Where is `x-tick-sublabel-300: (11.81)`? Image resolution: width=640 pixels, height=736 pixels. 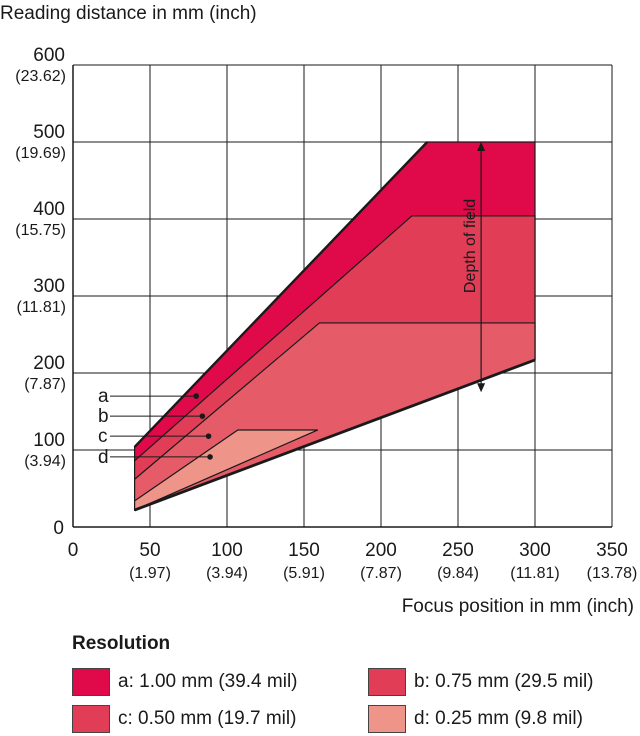
x-tick-sublabel-300: (11.81) is located at coordinates (535, 573).